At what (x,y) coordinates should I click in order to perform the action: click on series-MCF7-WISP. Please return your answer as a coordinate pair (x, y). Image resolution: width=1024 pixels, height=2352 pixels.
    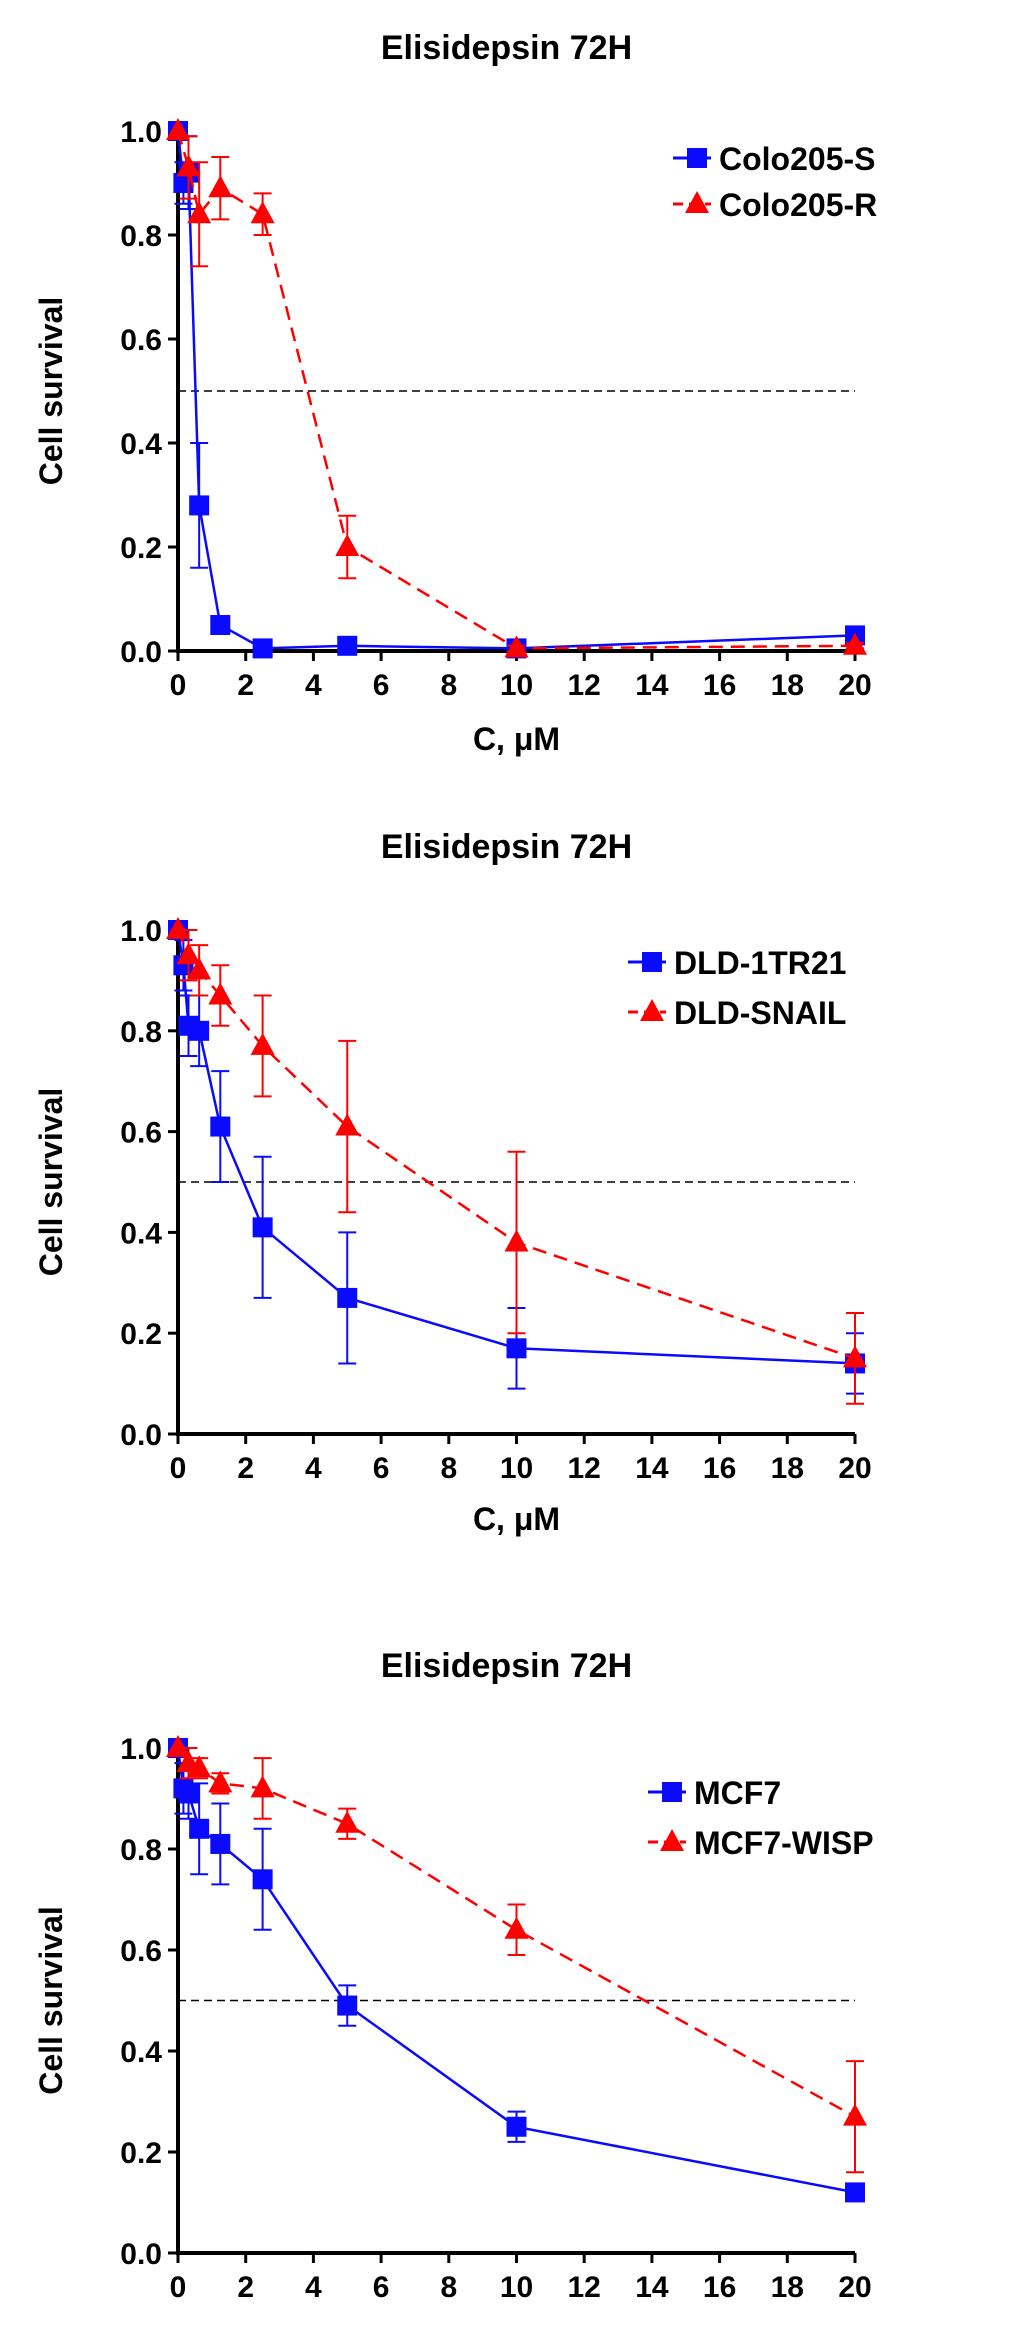
    Looking at the image, I should click on (516, 1954).